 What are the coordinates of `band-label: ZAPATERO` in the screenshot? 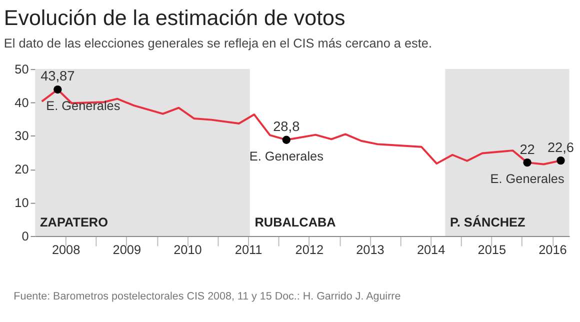 It's located at (74, 222).